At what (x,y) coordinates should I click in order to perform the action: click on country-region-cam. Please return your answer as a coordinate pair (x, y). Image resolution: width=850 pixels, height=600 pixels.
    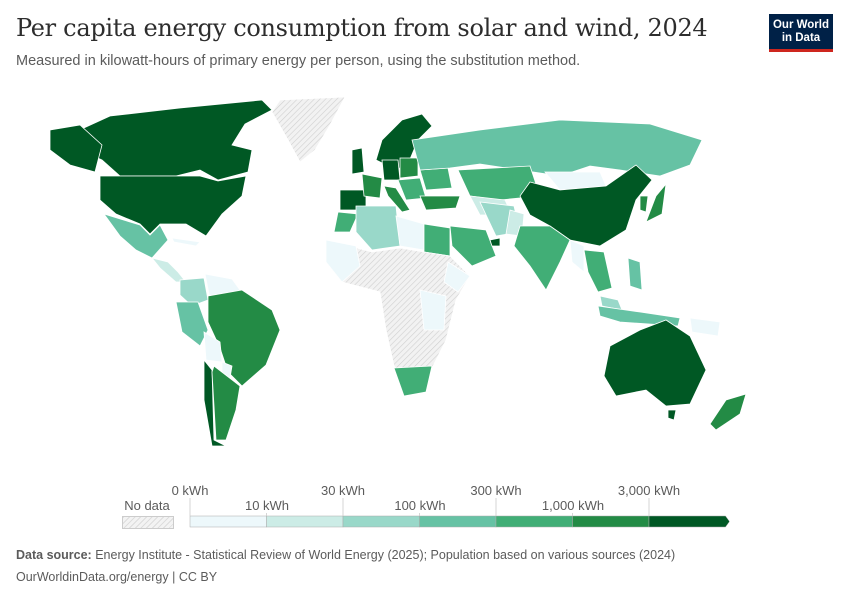
    Looking at the image, I should click on (168, 270).